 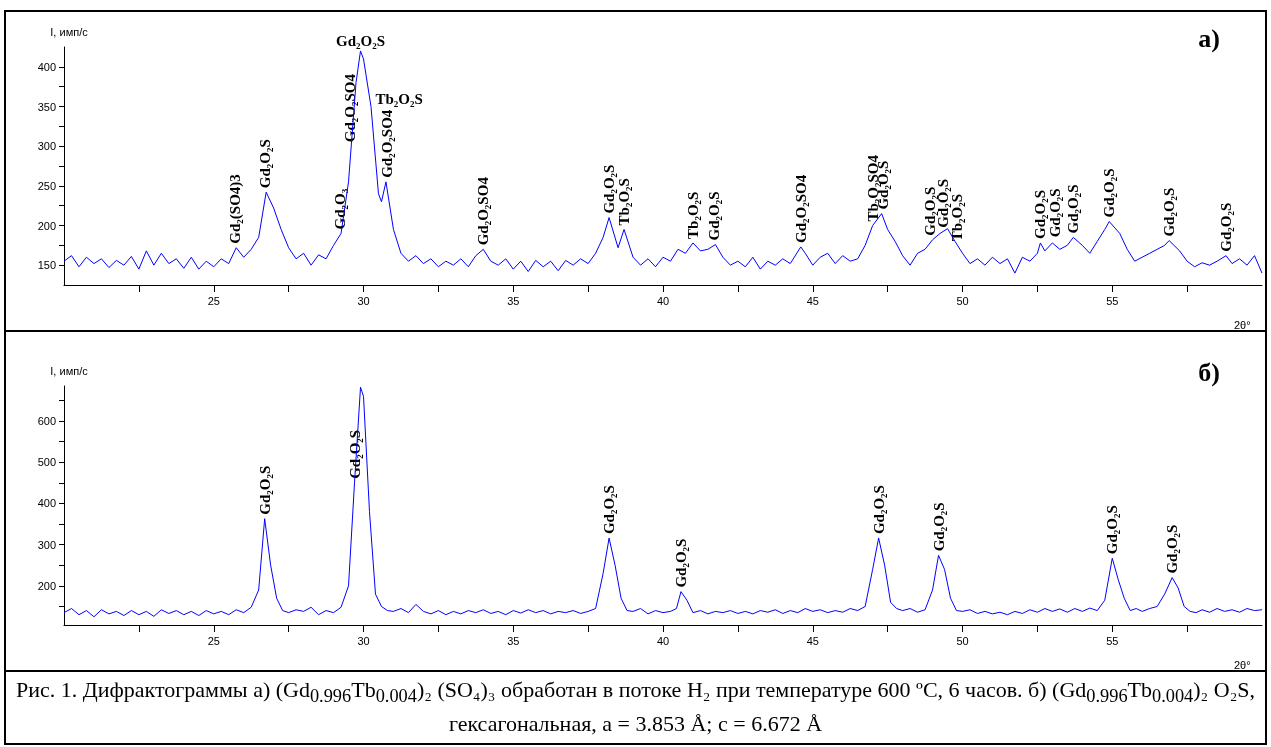 What do you see at coordinates (1209, 38) in the screenshot?
I see `chart-title: a)` at bounding box center [1209, 38].